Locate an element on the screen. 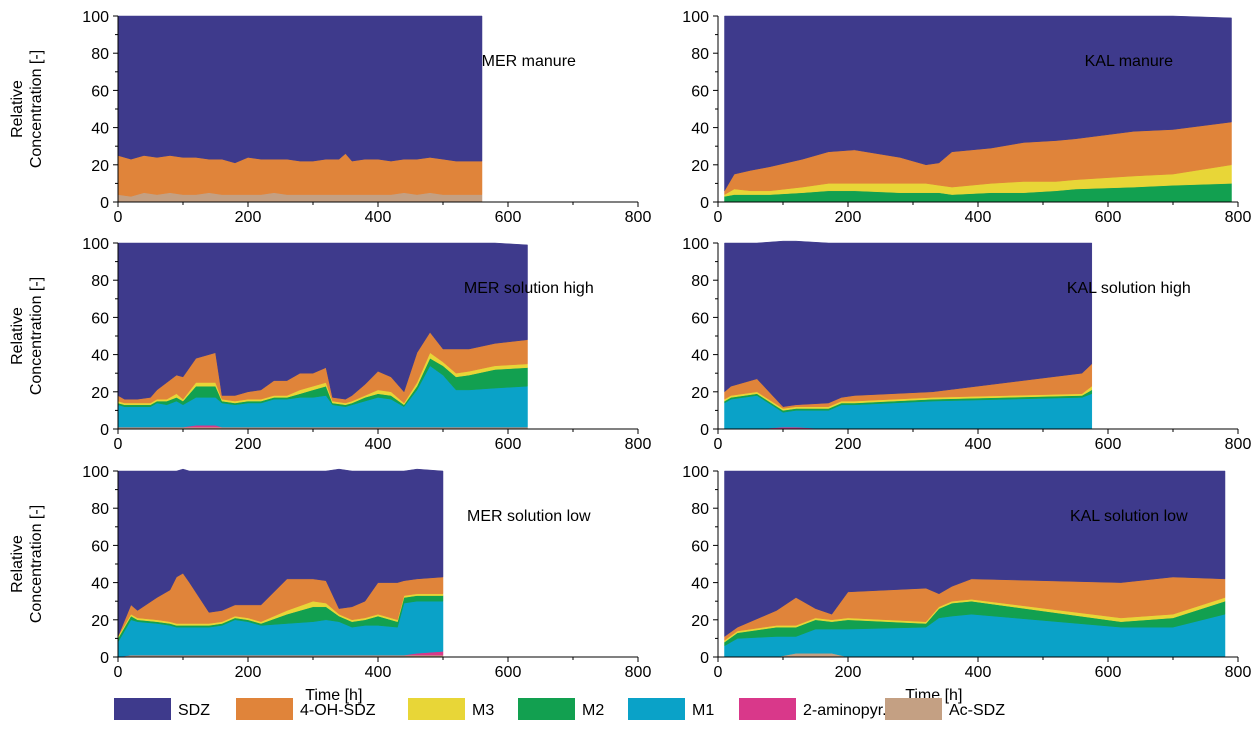 This screenshot has width=1256, height=742. legend-swatch-2-aminopyr- is located at coordinates (767, 709).